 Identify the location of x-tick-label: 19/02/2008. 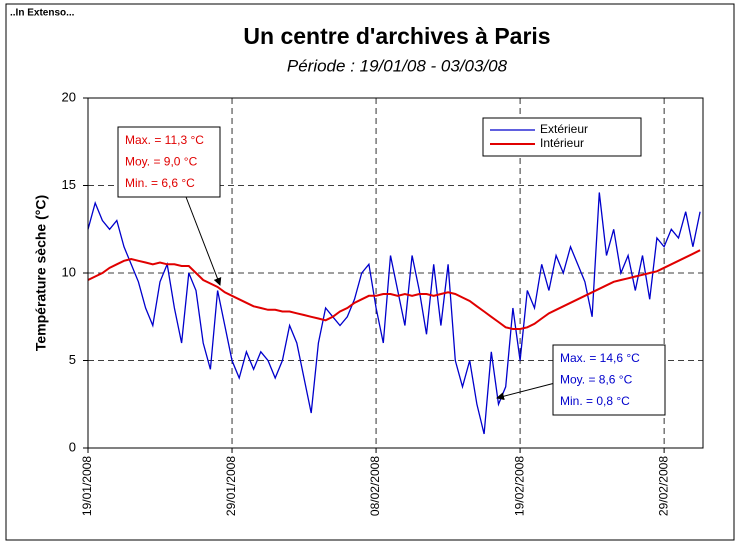
(519, 486).